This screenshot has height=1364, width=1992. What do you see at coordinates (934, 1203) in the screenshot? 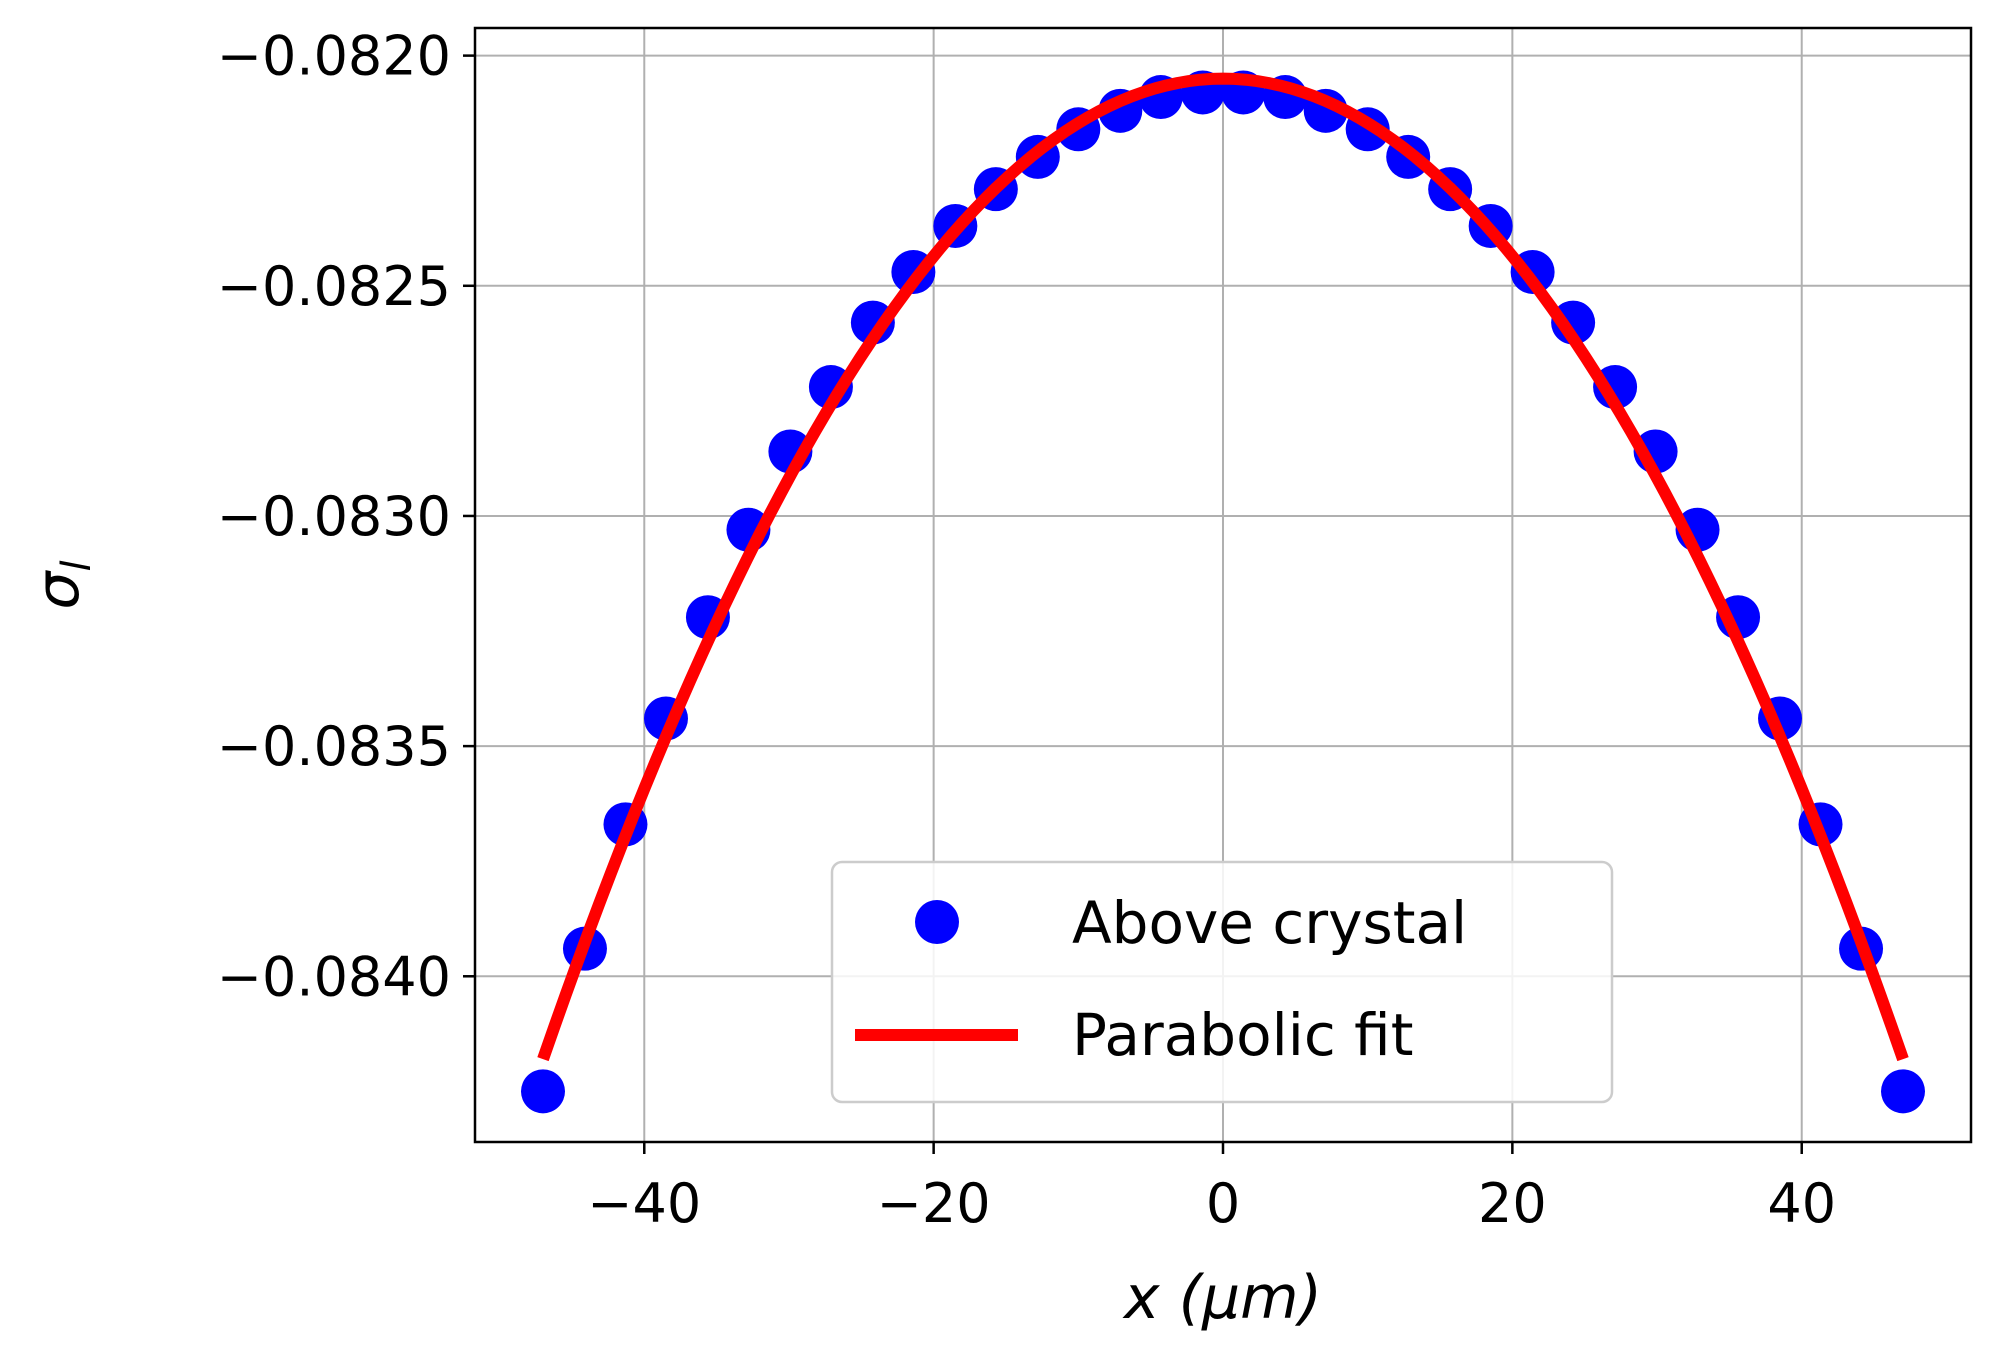
I see `x-tick-label: −20` at bounding box center [934, 1203].